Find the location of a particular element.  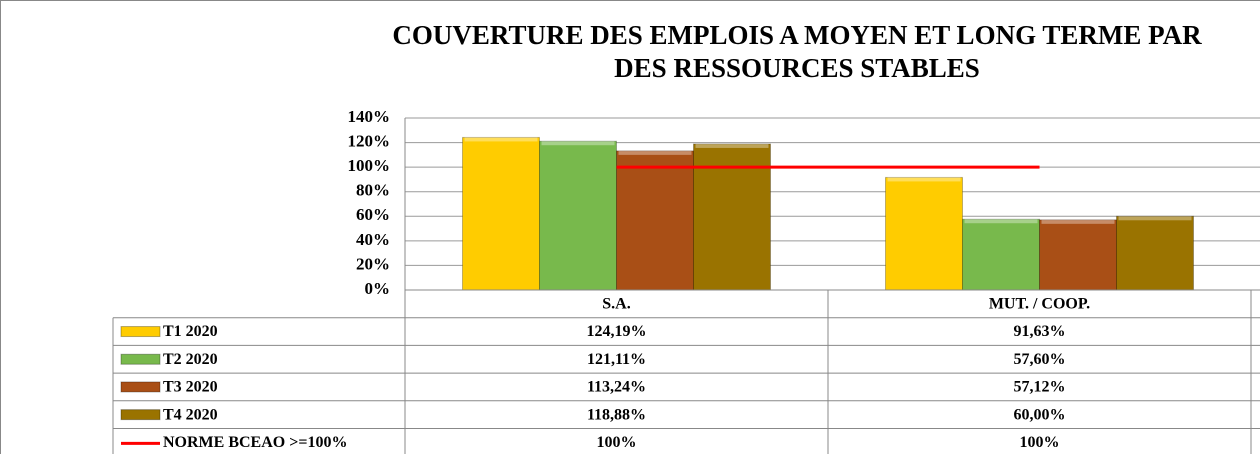

y-tick-label: 60% is located at coordinates (373, 214).